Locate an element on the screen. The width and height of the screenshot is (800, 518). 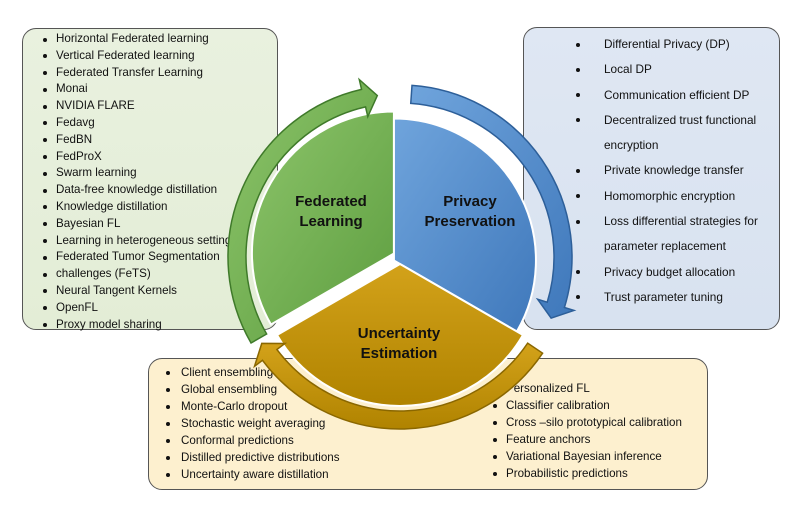
privacy-preservation-arrow is located at coordinates (493, 201).